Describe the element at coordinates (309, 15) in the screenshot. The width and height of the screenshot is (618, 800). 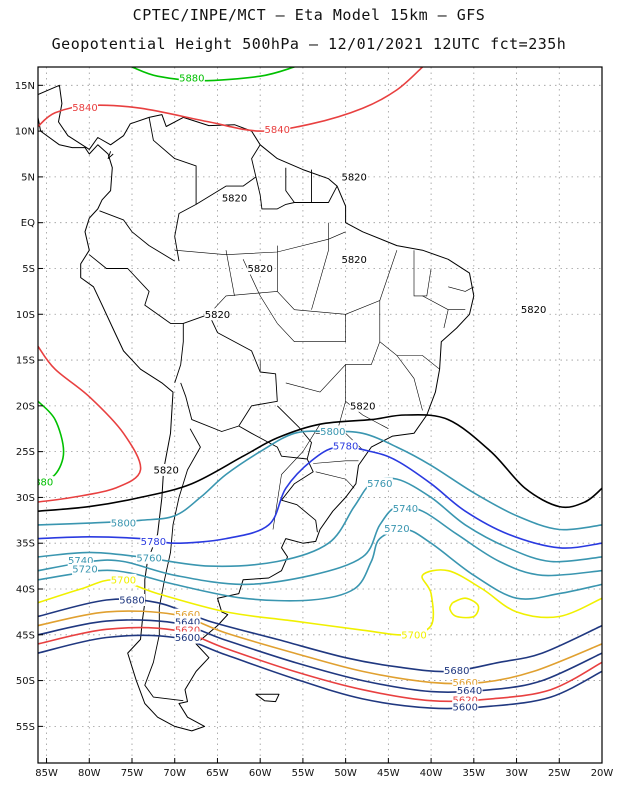
I see `title-line-1: CPTEC/INPE/MCT – Eta Model 15km – GFS` at that location.